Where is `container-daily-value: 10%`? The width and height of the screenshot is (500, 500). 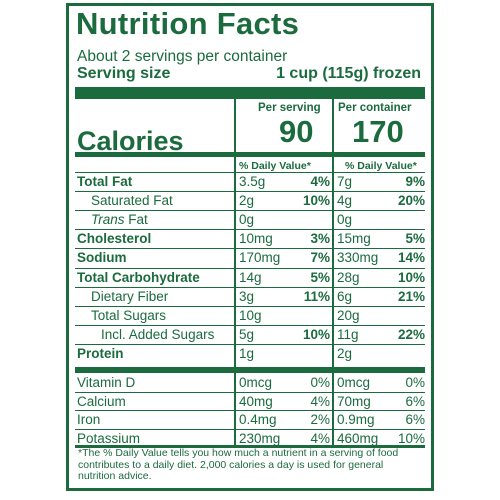 container-daily-value: 10% is located at coordinates (411, 277).